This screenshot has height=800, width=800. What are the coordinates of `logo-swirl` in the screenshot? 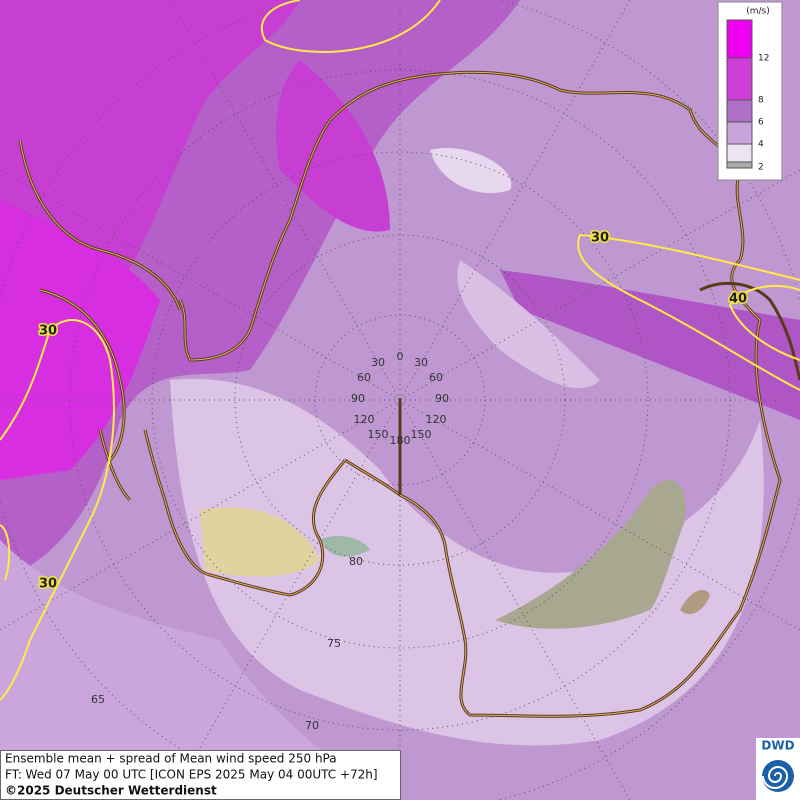 It's located at (775, 777).